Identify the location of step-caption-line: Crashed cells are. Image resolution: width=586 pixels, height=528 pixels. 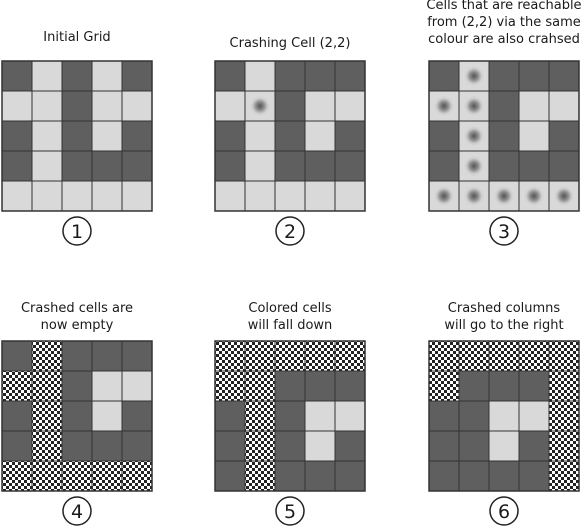
(77, 308).